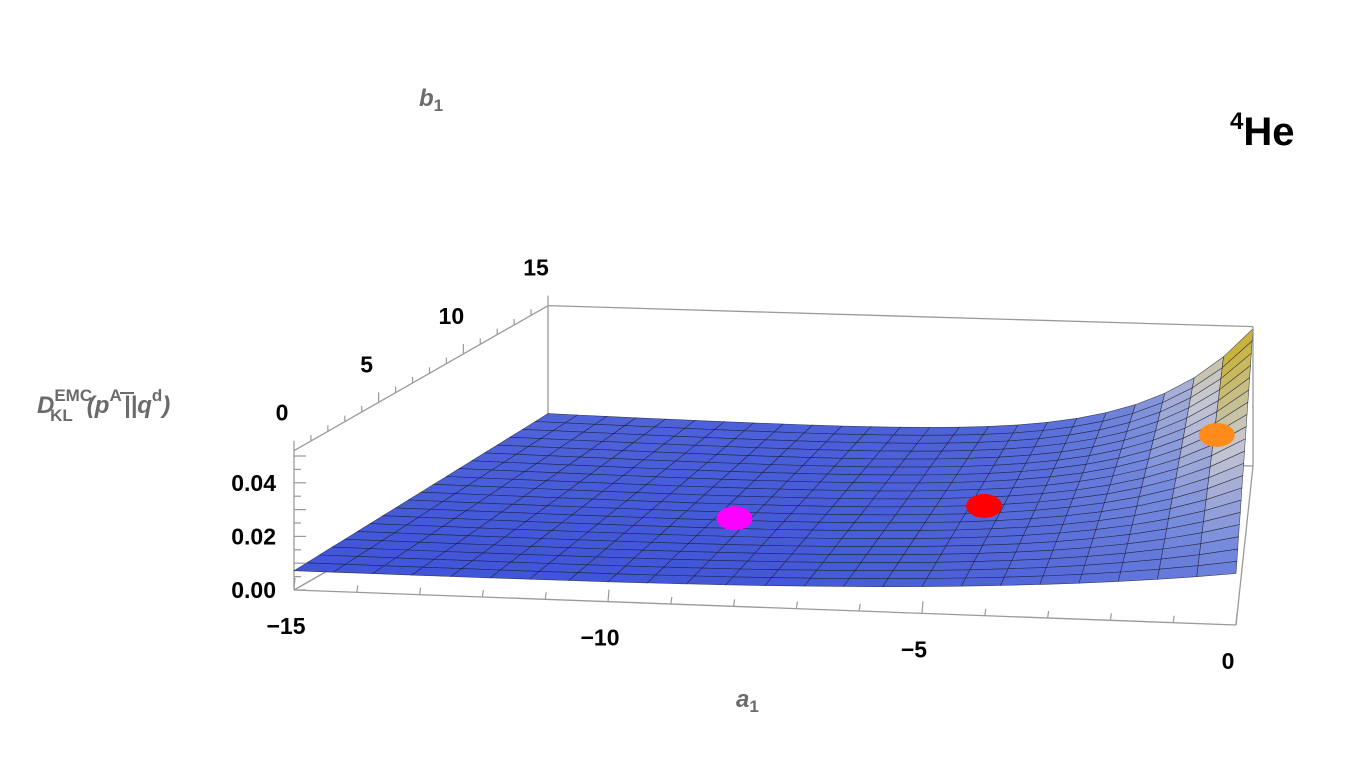 The height and width of the screenshot is (758, 1366). I want to click on z-axis-label: DEMC KL (pA||qd), so click(103, 405).